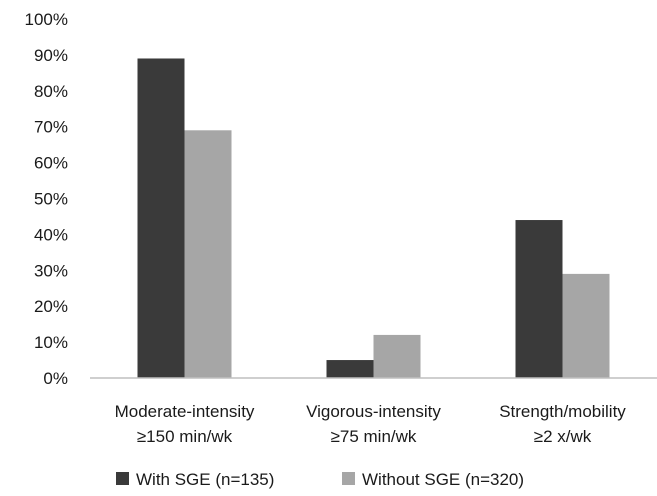 This screenshot has width=657, height=496. I want to click on x-category-label: ≥75 min/wk, so click(374, 436).